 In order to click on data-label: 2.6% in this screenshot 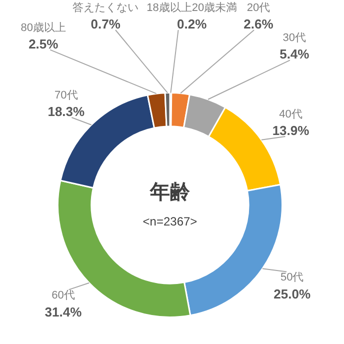, I will do `click(259, 24)`.